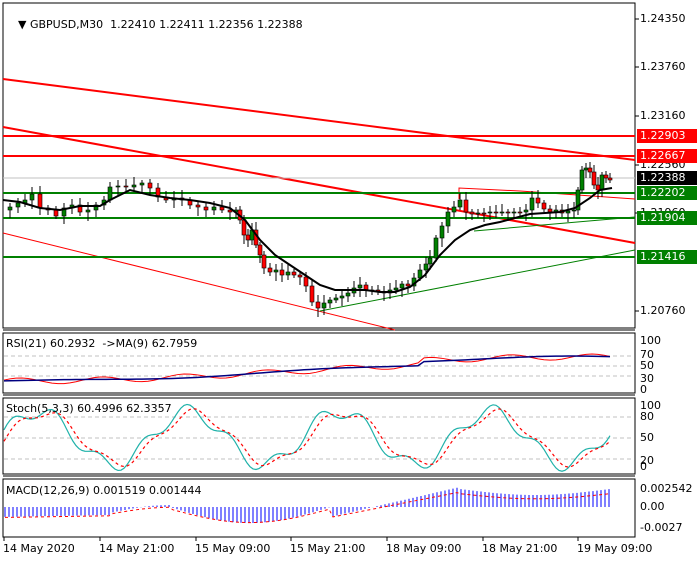  Describe the element at coordinates (667, 218) in the screenshot. I see `price-level-tag: 1.21904` at that location.